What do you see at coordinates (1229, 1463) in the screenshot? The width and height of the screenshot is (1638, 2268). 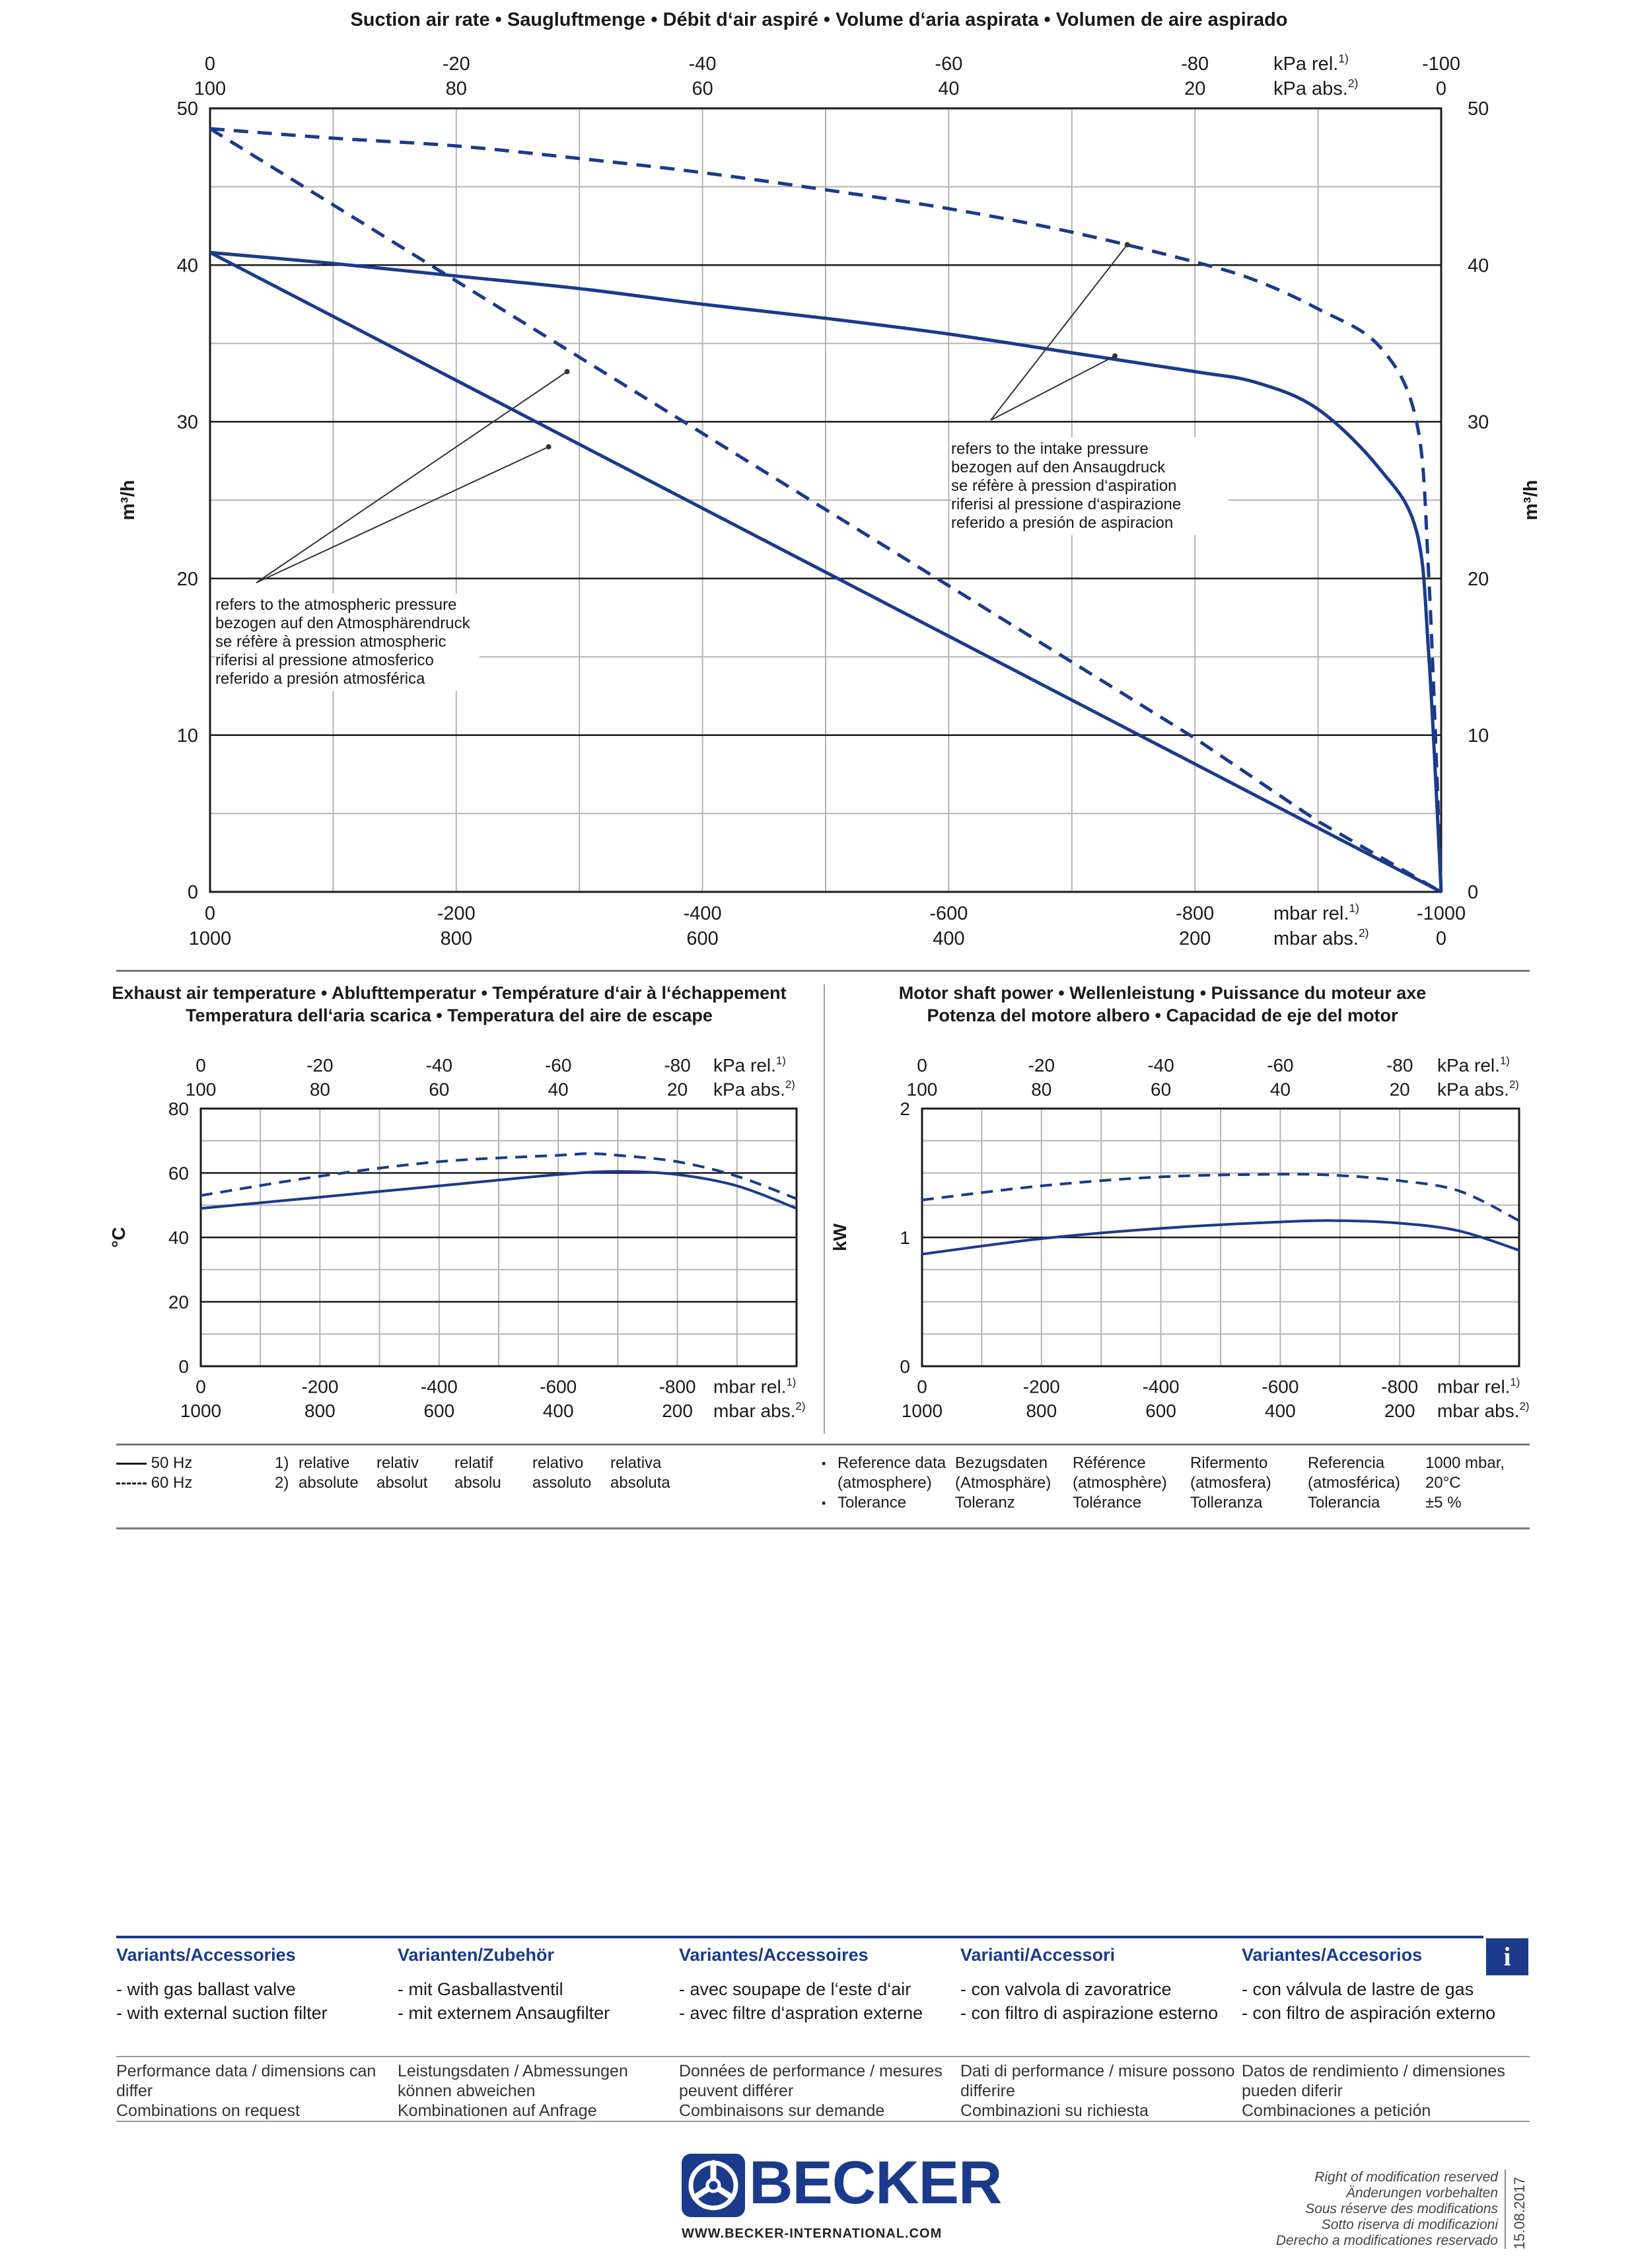 I see `ref-line: Rifermento` at bounding box center [1229, 1463].